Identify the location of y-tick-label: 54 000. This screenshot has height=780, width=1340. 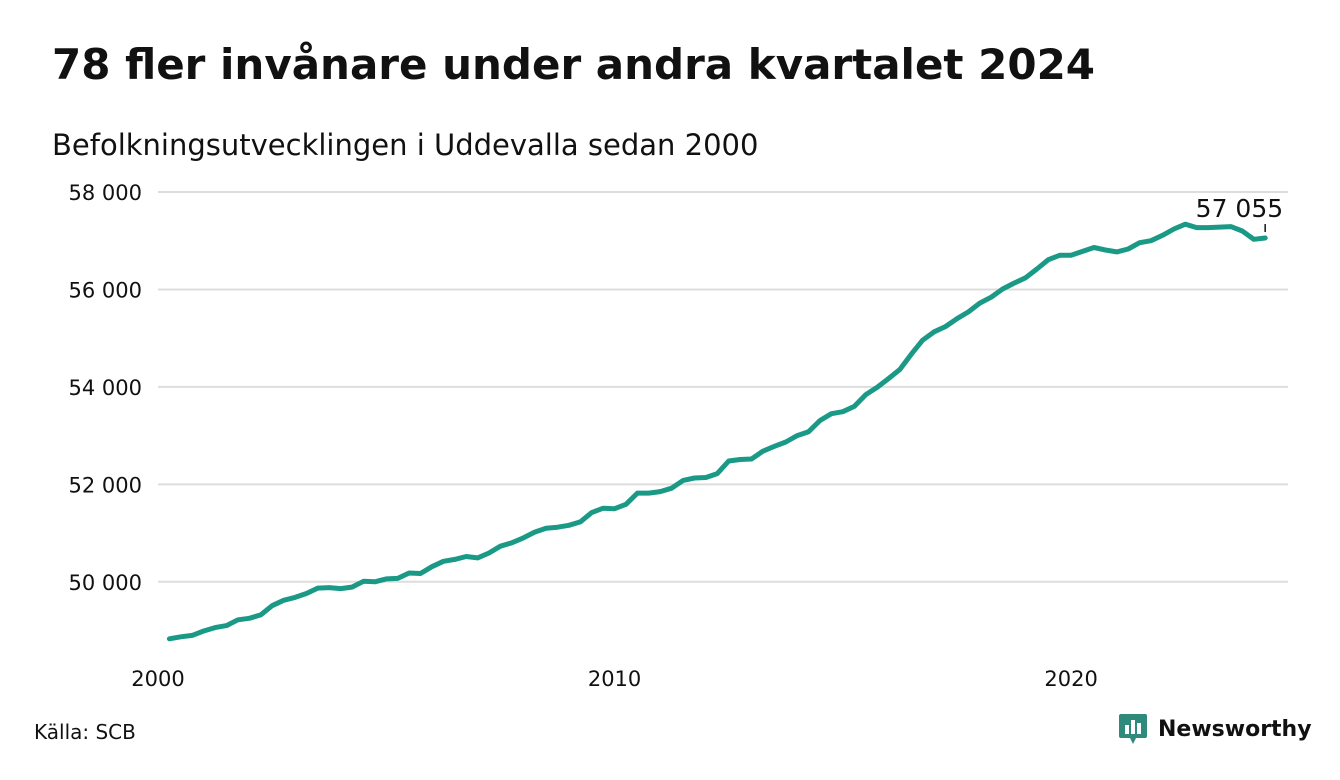
(105, 388).